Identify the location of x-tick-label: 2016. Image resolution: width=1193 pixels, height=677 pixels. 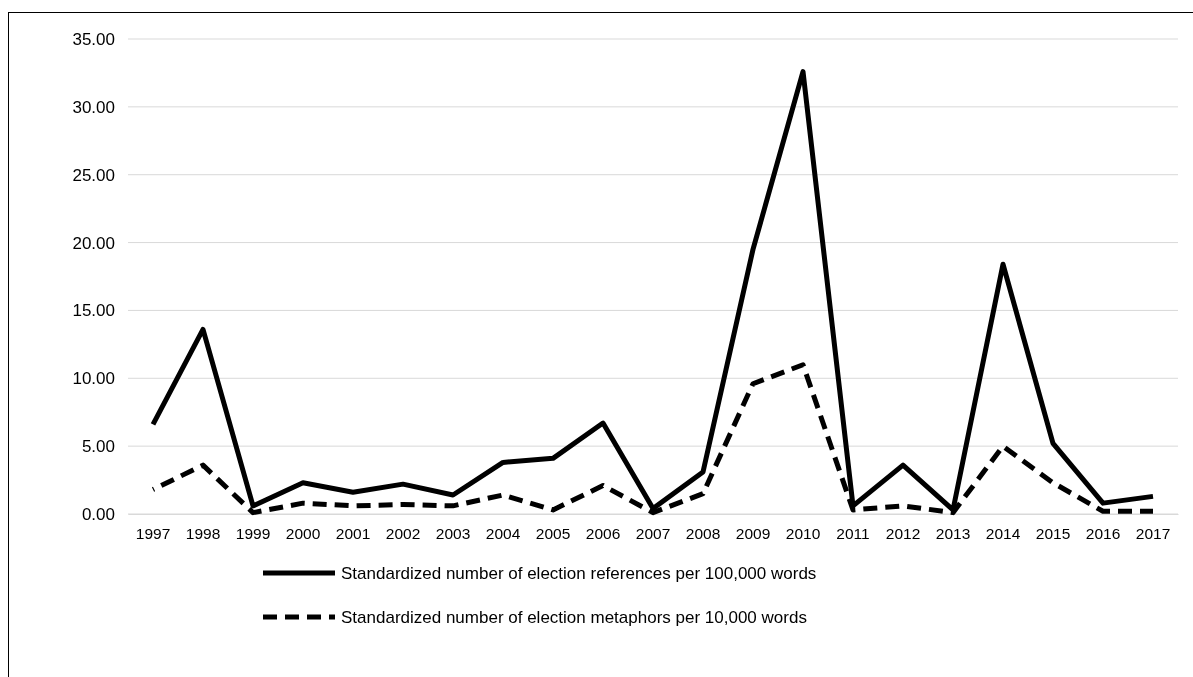
(1103, 534).